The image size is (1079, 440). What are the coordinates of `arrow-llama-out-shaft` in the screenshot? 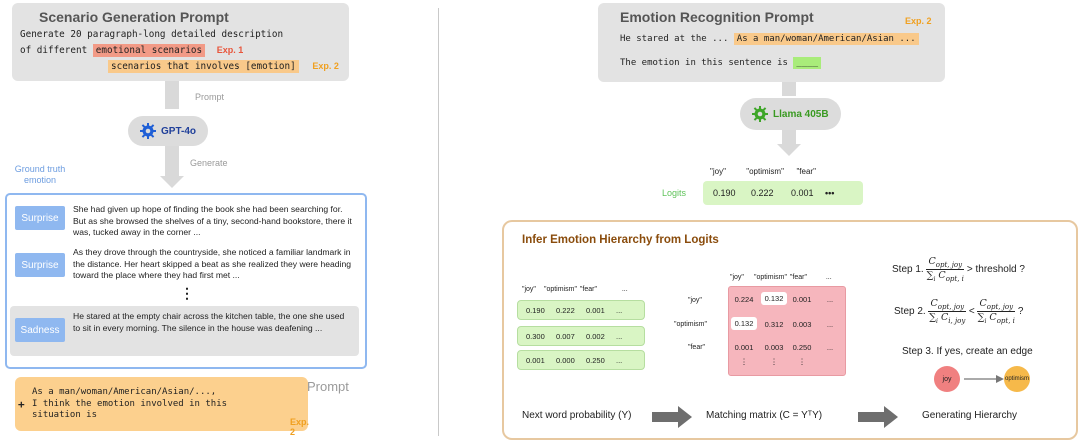 It's located at (789, 137).